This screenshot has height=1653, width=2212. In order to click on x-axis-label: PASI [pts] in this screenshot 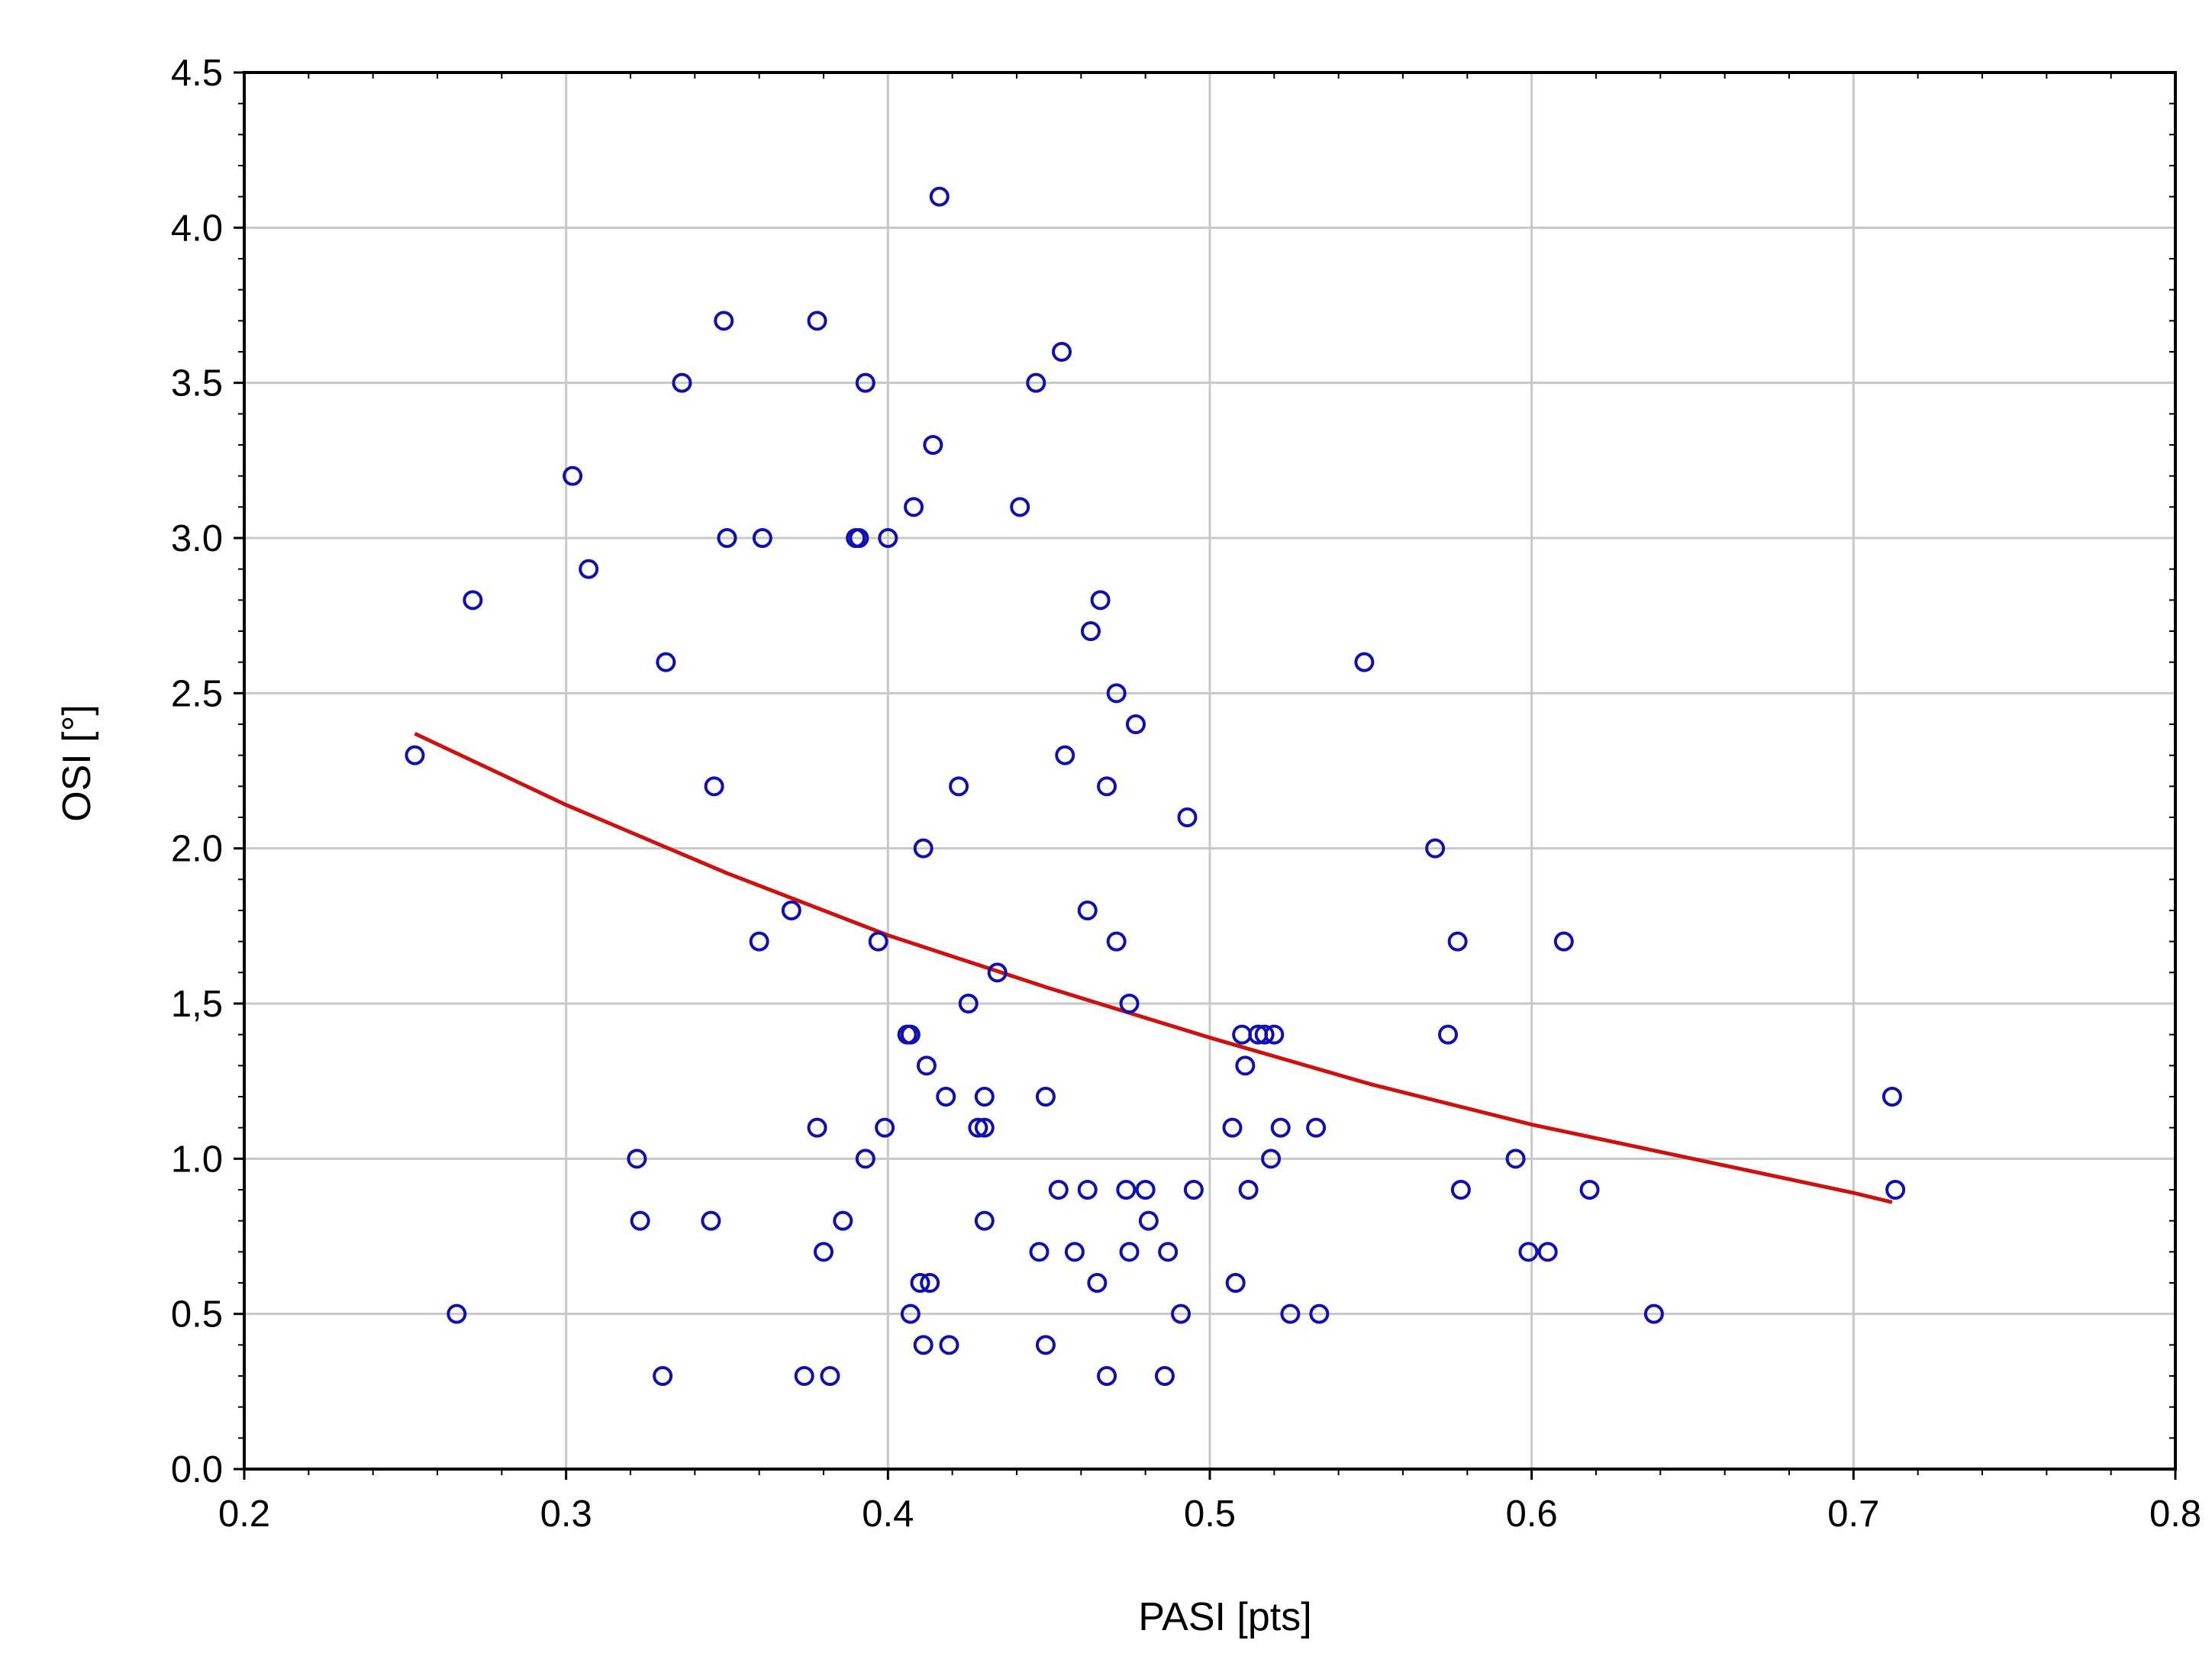, I will do `click(1224, 1617)`.